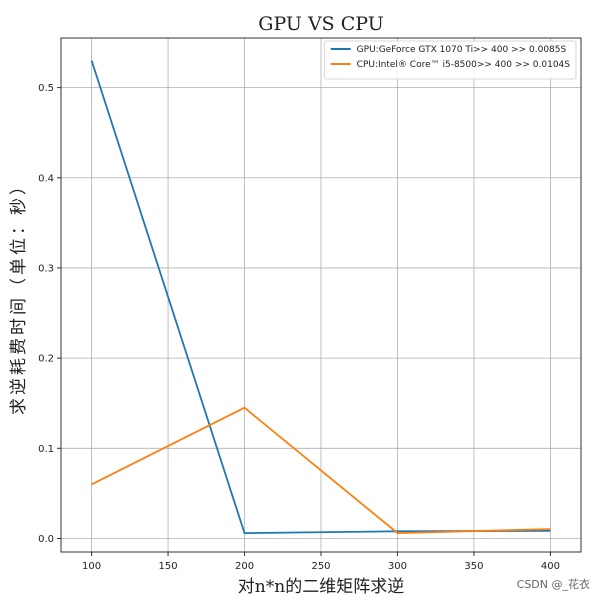 Image resolution: width=597 pixels, height=600 pixels. Describe the element at coordinates (19, 295) in the screenshot. I see `y-axis-label: 求逆耗费时间（单位：秒）` at that location.